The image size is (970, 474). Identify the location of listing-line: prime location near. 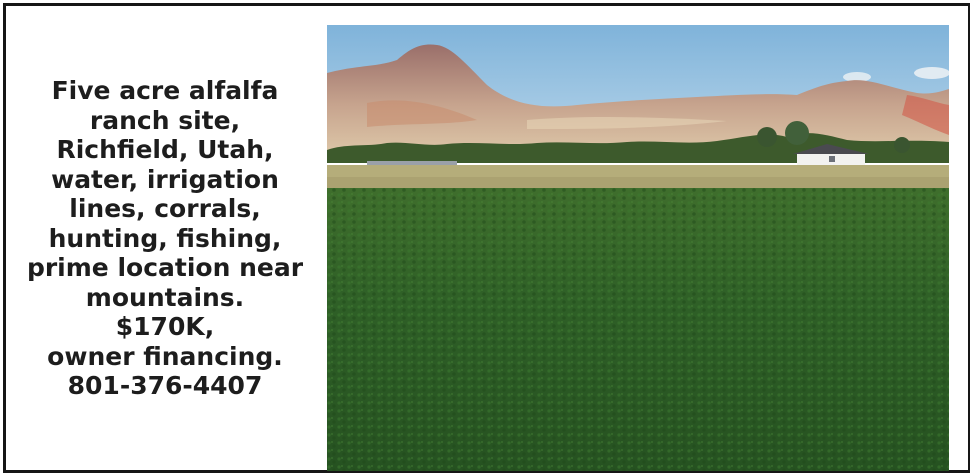
(165, 267).